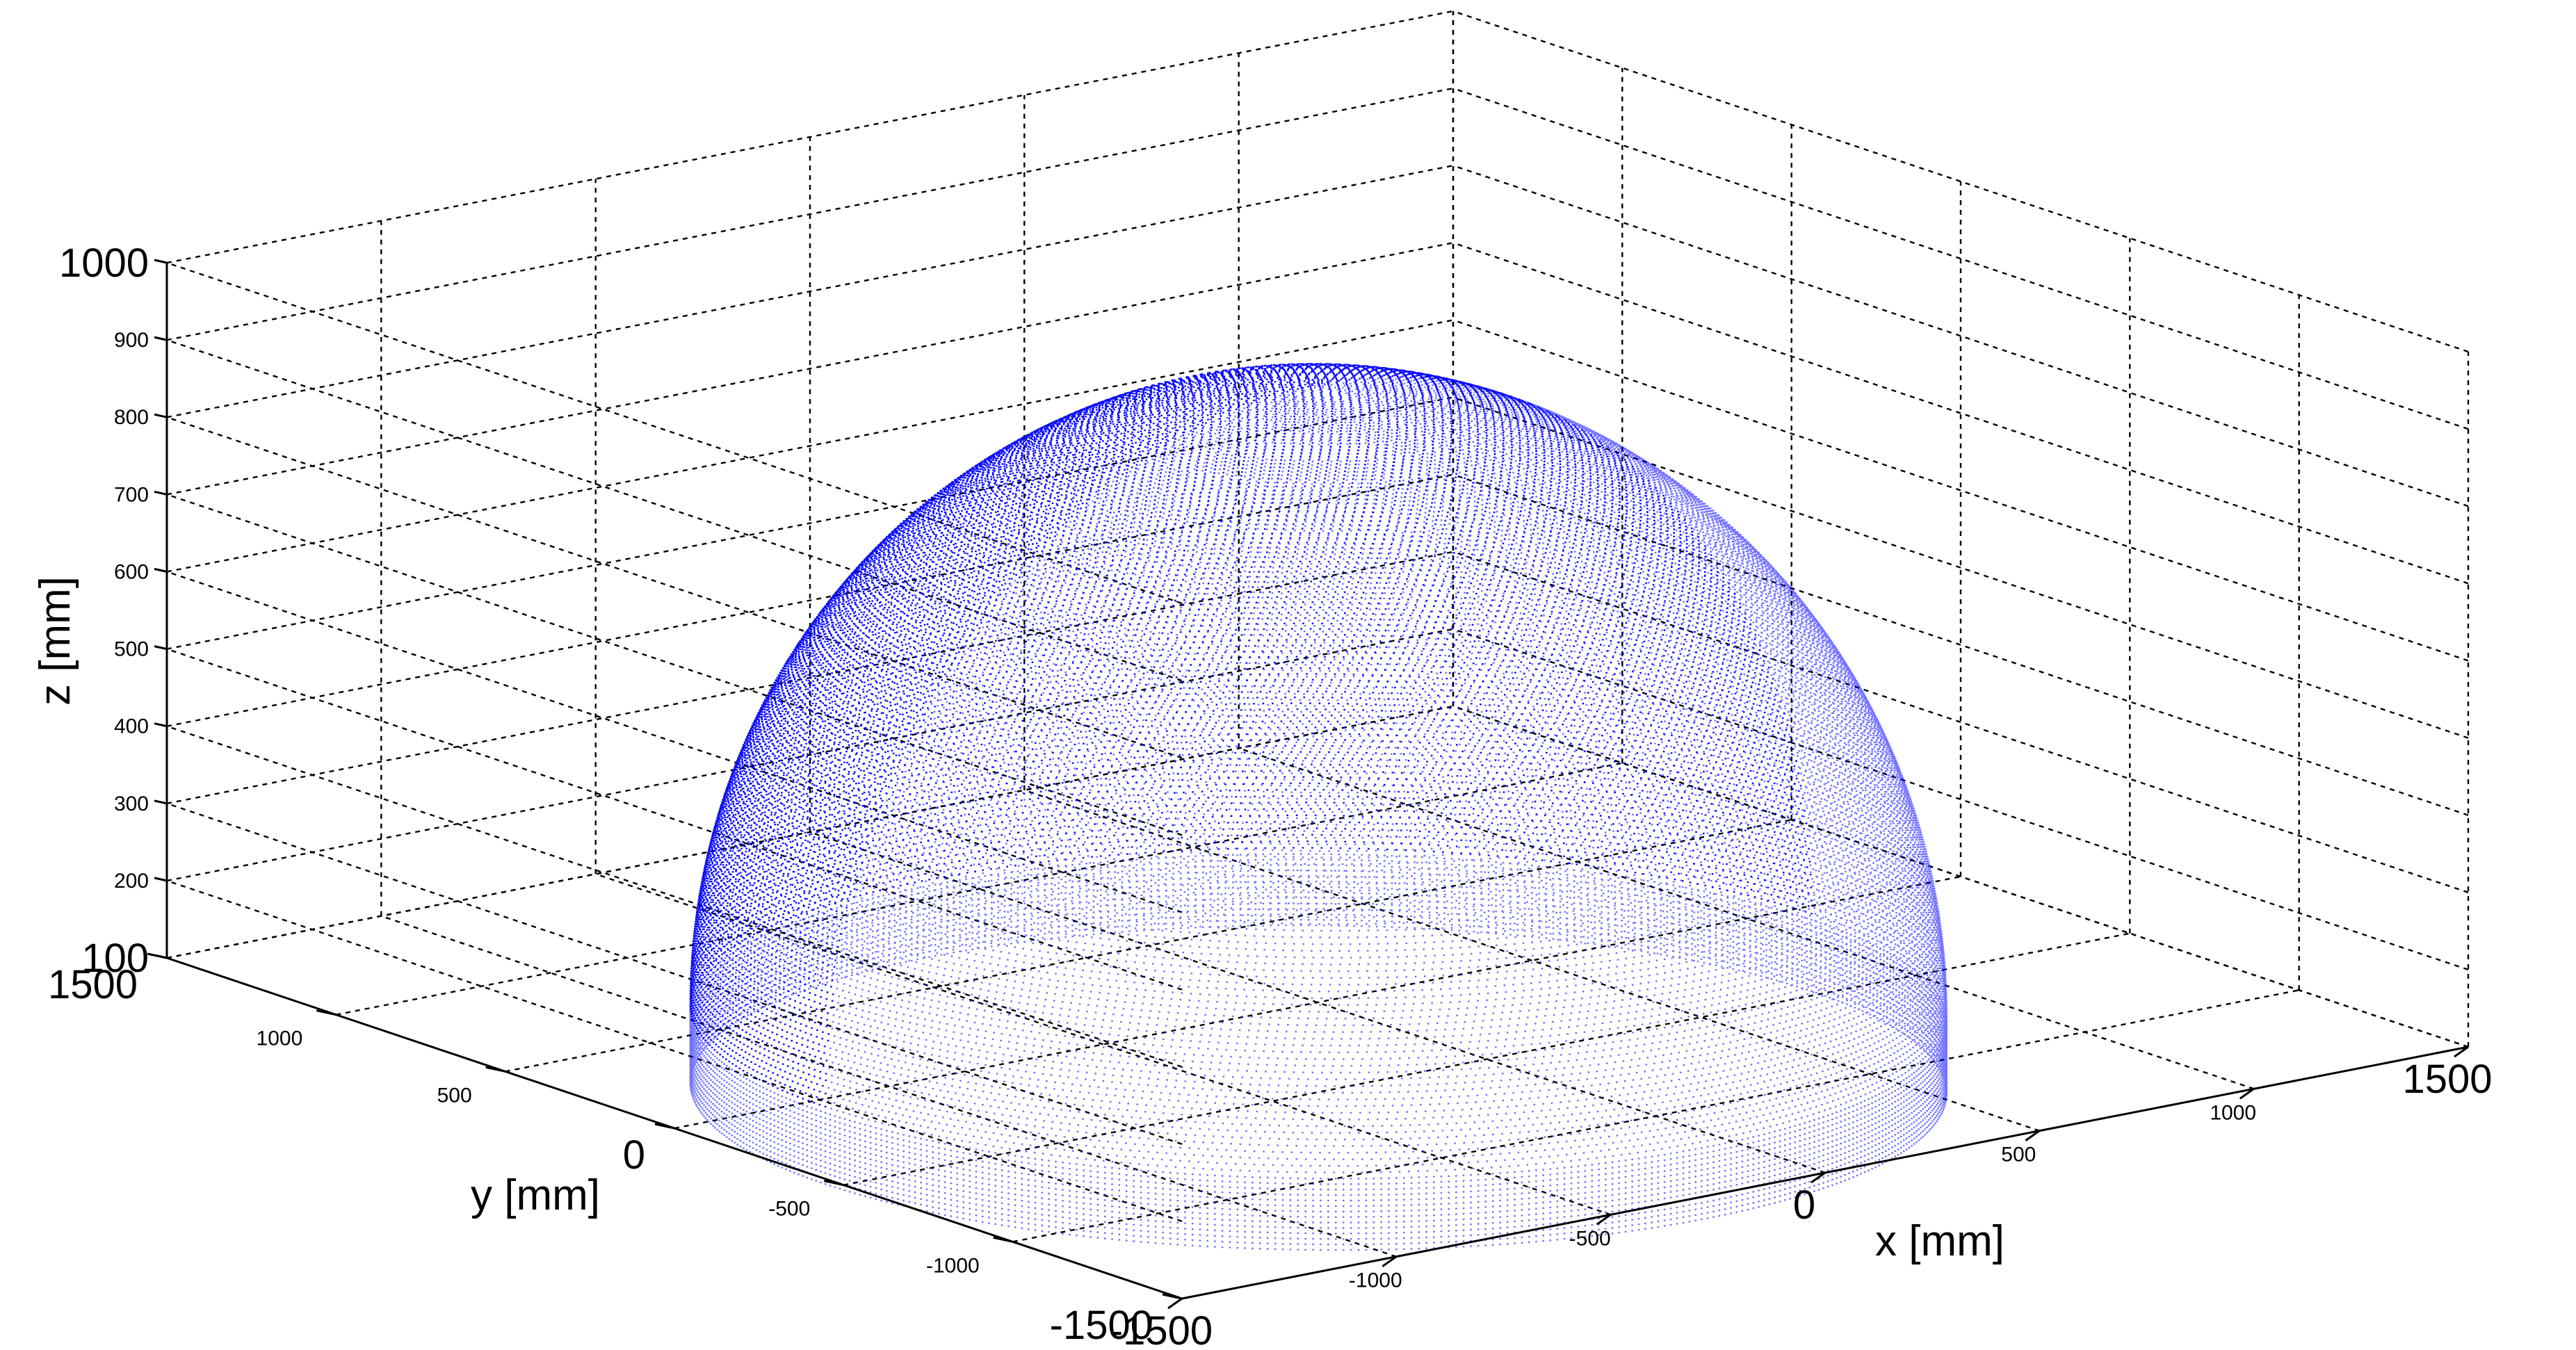 Image resolution: width=2576 pixels, height=1350 pixels. What do you see at coordinates (131, 571) in the screenshot?
I see `z-tick-label: 600` at bounding box center [131, 571].